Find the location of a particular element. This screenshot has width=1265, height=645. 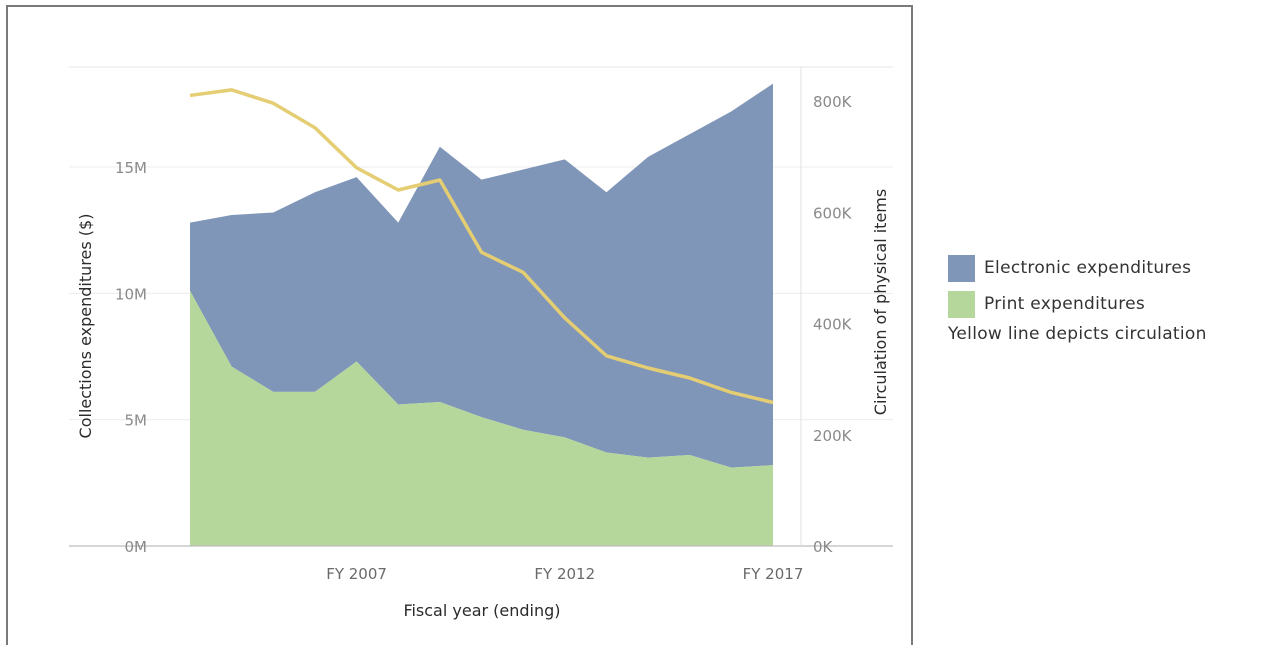

right-tick-label: 800K is located at coordinates (833, 102).